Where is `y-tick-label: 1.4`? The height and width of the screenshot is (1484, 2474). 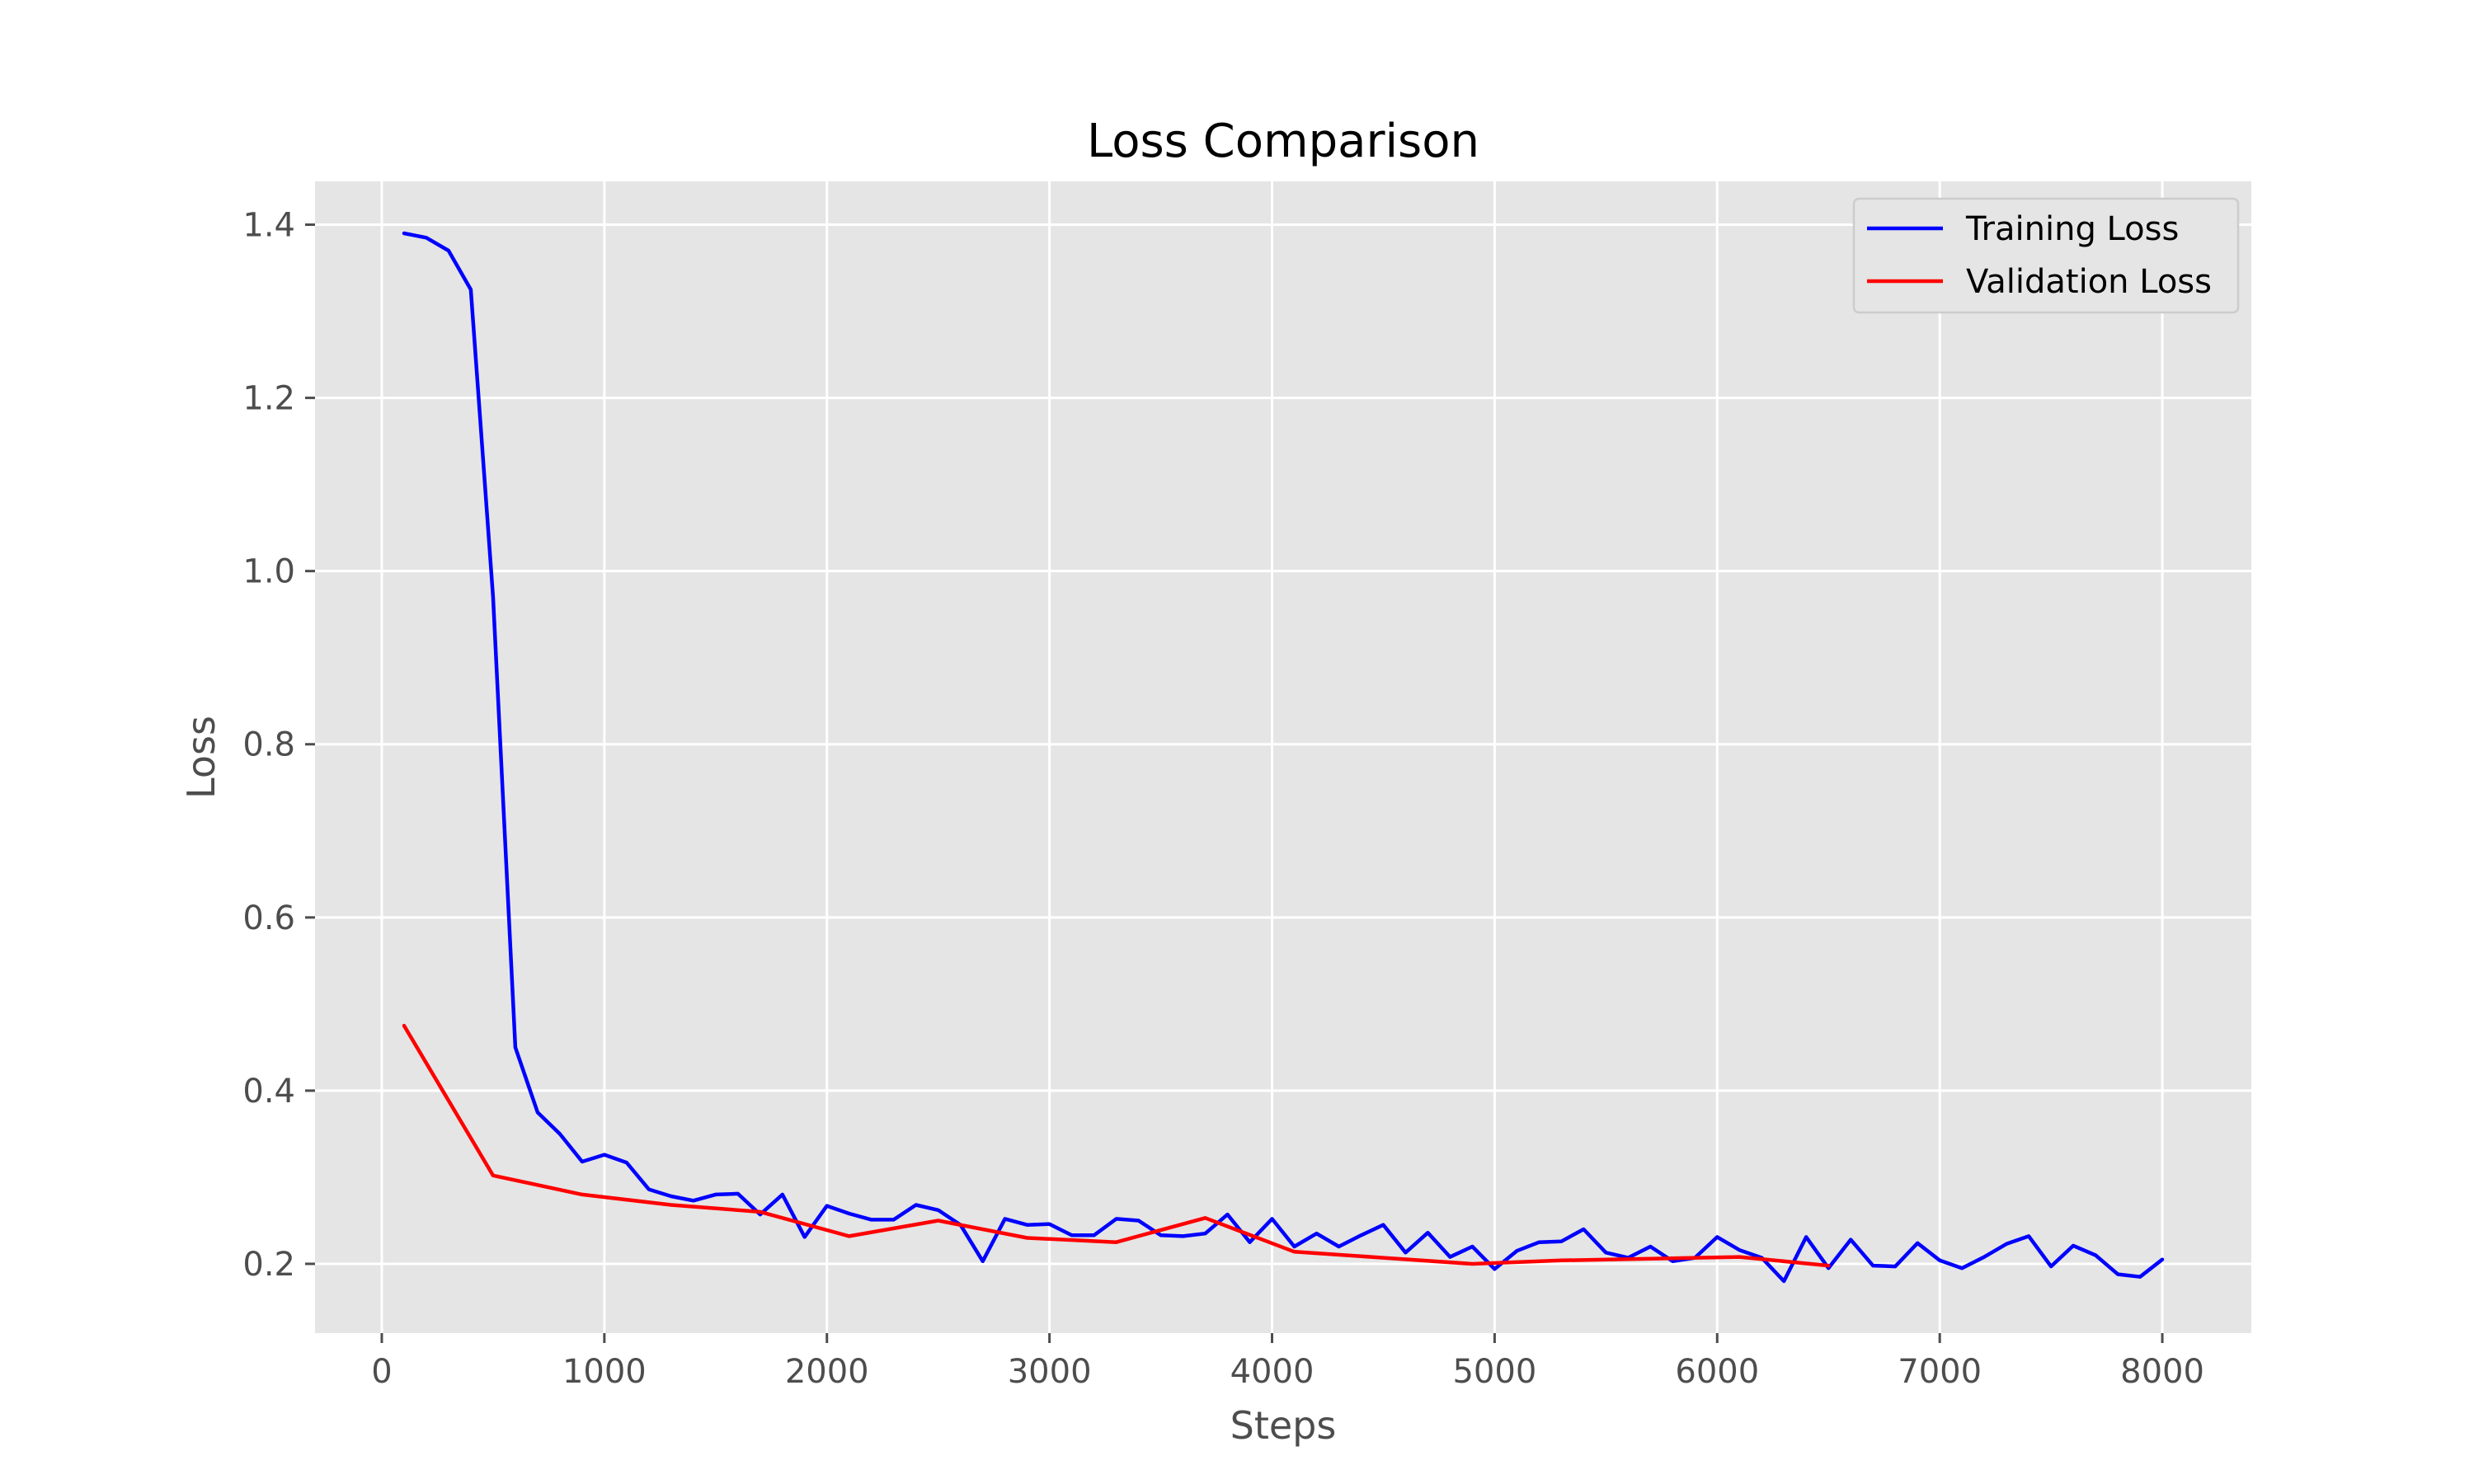
y-tick-label: 1.4 is located at coordinates (268, 226).